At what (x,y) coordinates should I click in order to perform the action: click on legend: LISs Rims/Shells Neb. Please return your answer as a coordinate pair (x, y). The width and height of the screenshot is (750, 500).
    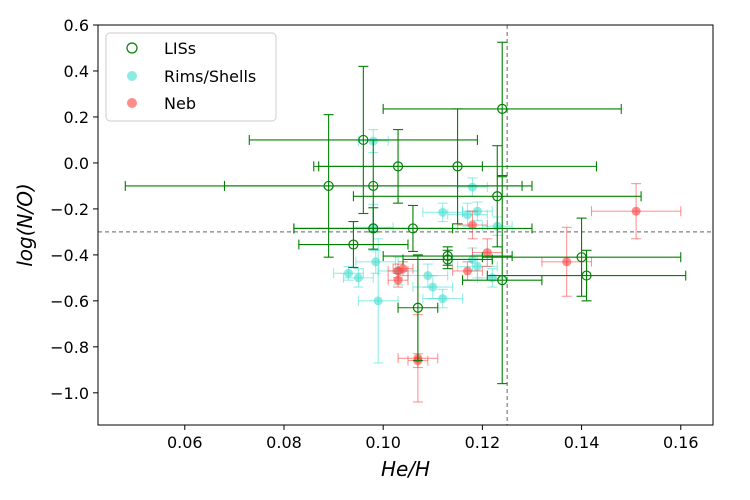
    Looking at the image, I should click on (191, 77).